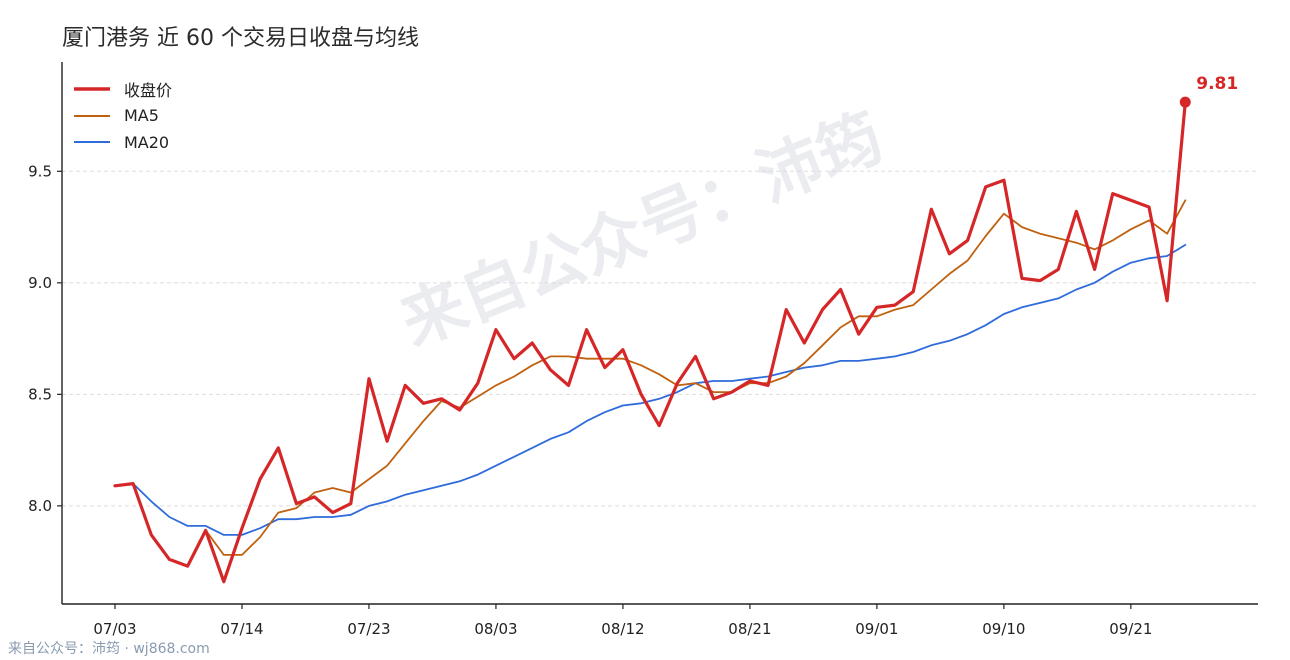  What do you see at coordinates (92, 115) in the screenshot?
I see `legend-swatch-ma5` at bounding box center [92, 115].